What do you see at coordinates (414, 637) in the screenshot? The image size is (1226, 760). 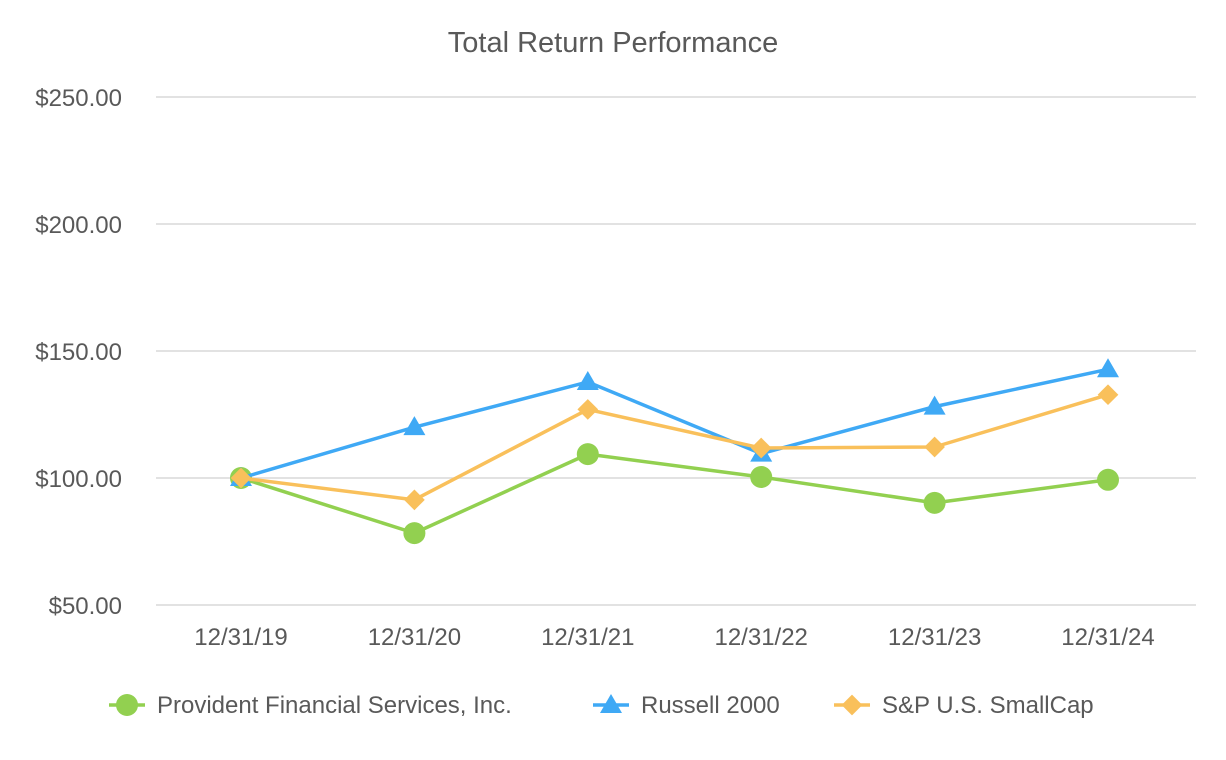 I see `x-tick-label: 12/31/20` at bounding box center [414, 637].